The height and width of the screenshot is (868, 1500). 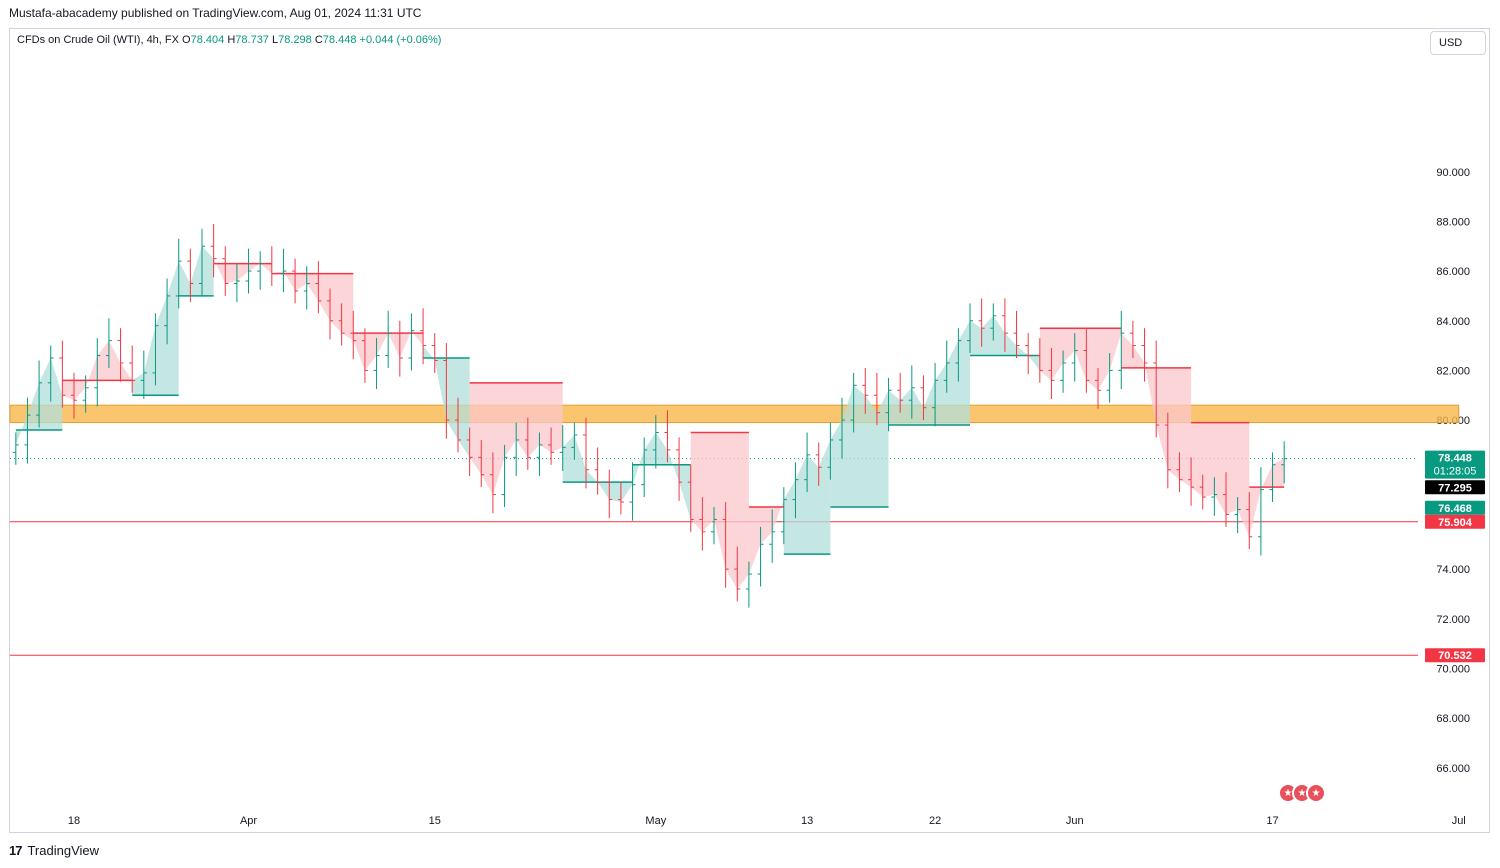 I want to click on y-tick-label: 88.000, so click(x=1453, y=222).